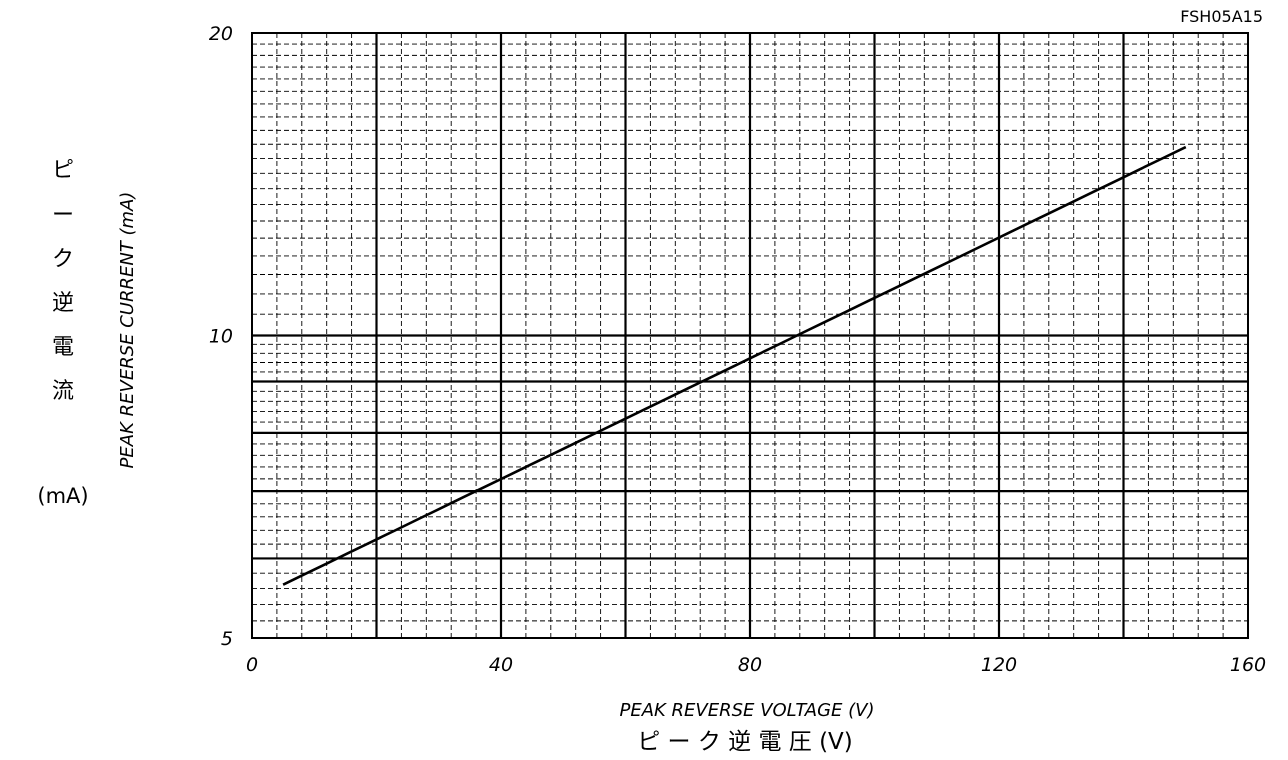  Describe the element at coordinates (63, 347) in the screenshot. I see `y-axis-label-jp-char: 電` at that location.